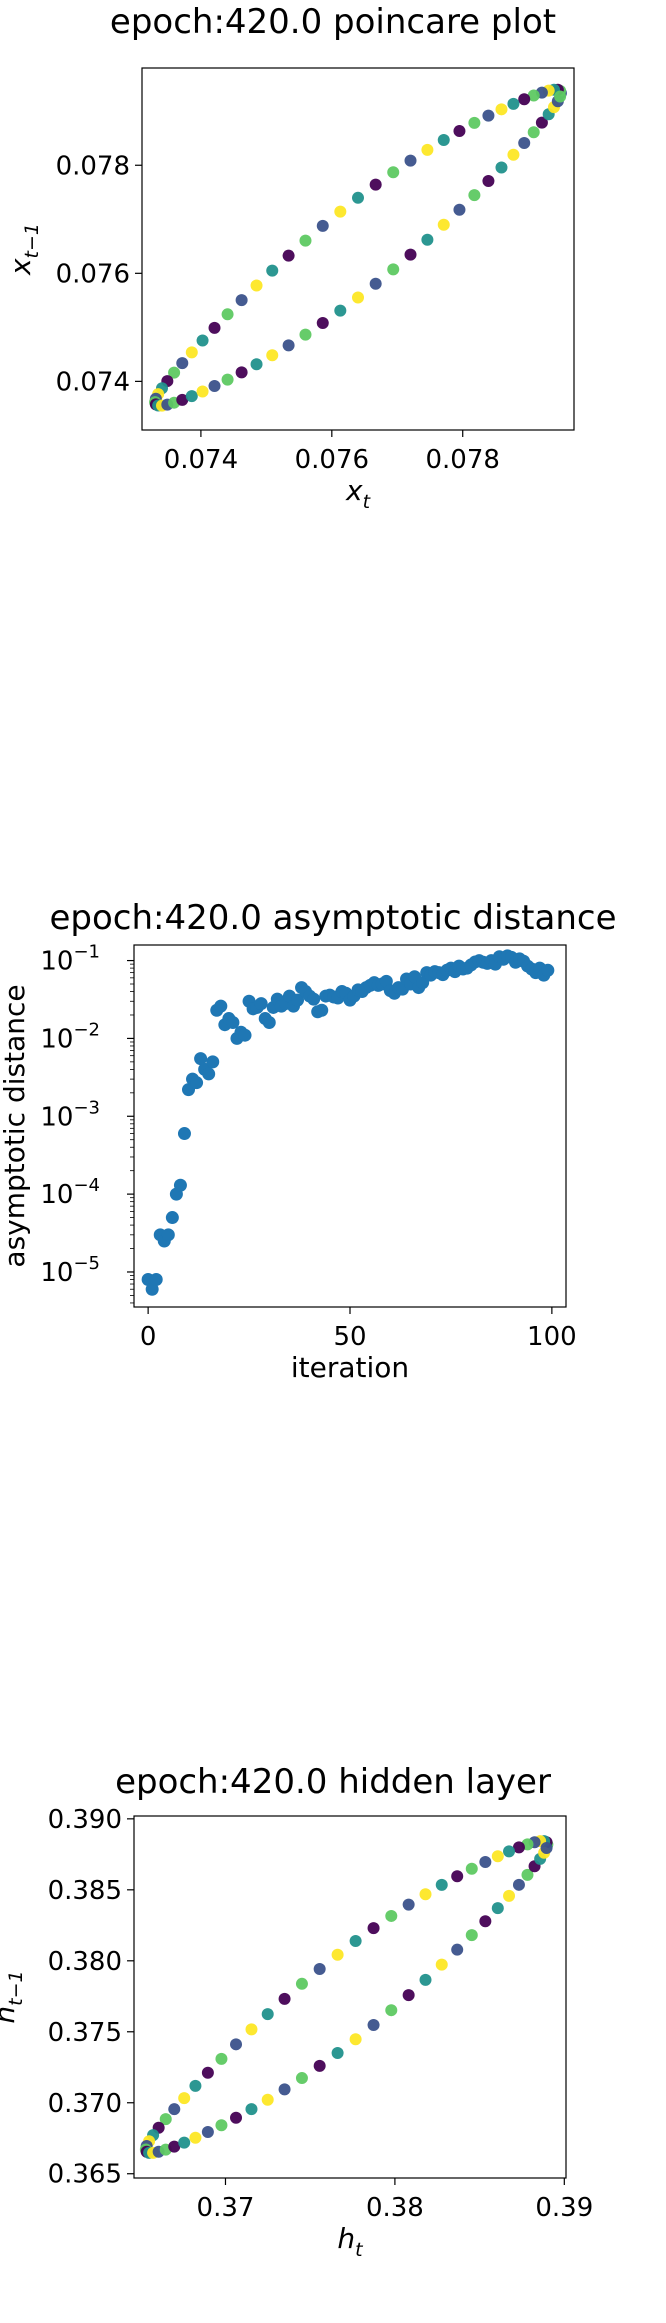 The height and width of the screenshot is (2323, 666). Describe the element at coordinates (85, 2033) in the screenshot. I see `y-tick-label: 0.375` at that location.